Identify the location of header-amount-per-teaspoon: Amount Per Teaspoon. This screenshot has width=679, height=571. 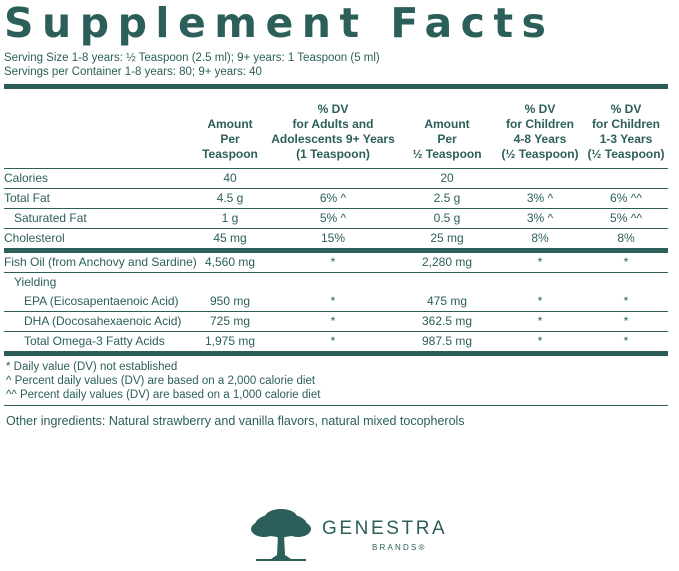
(230, 129).